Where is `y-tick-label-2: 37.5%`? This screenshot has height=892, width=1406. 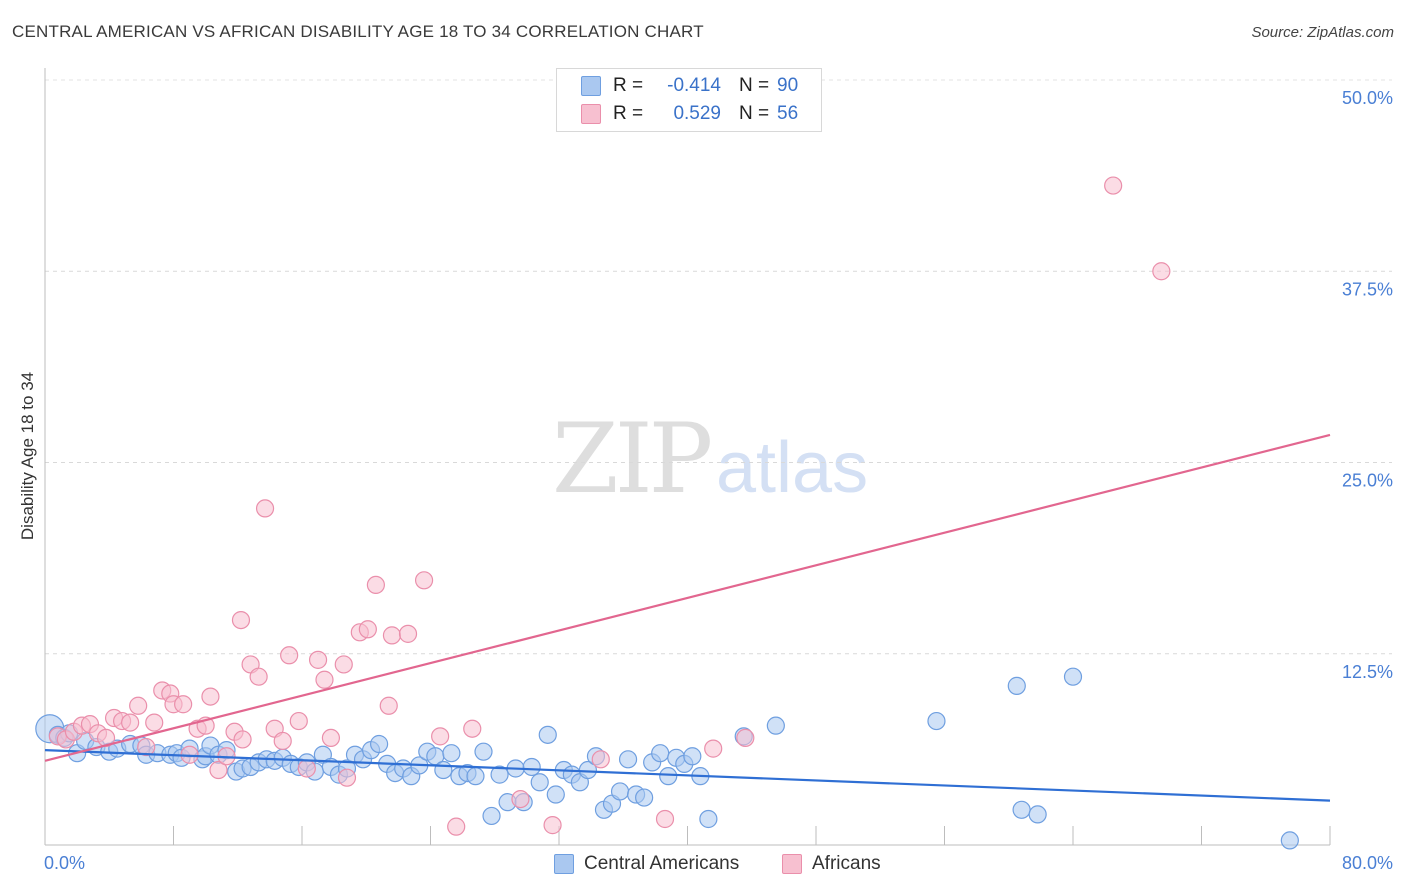
y-tick-label-2: 37.5% is located at coordinates (1367, 289).